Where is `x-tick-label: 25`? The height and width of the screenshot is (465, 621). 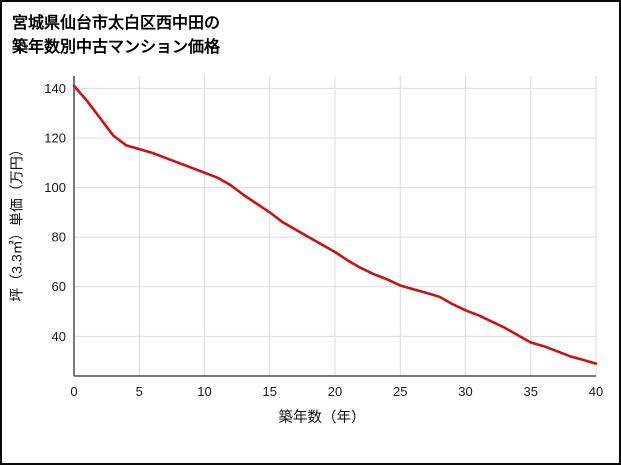 x-tick-label: 25 is located at coordinates (400, 391).